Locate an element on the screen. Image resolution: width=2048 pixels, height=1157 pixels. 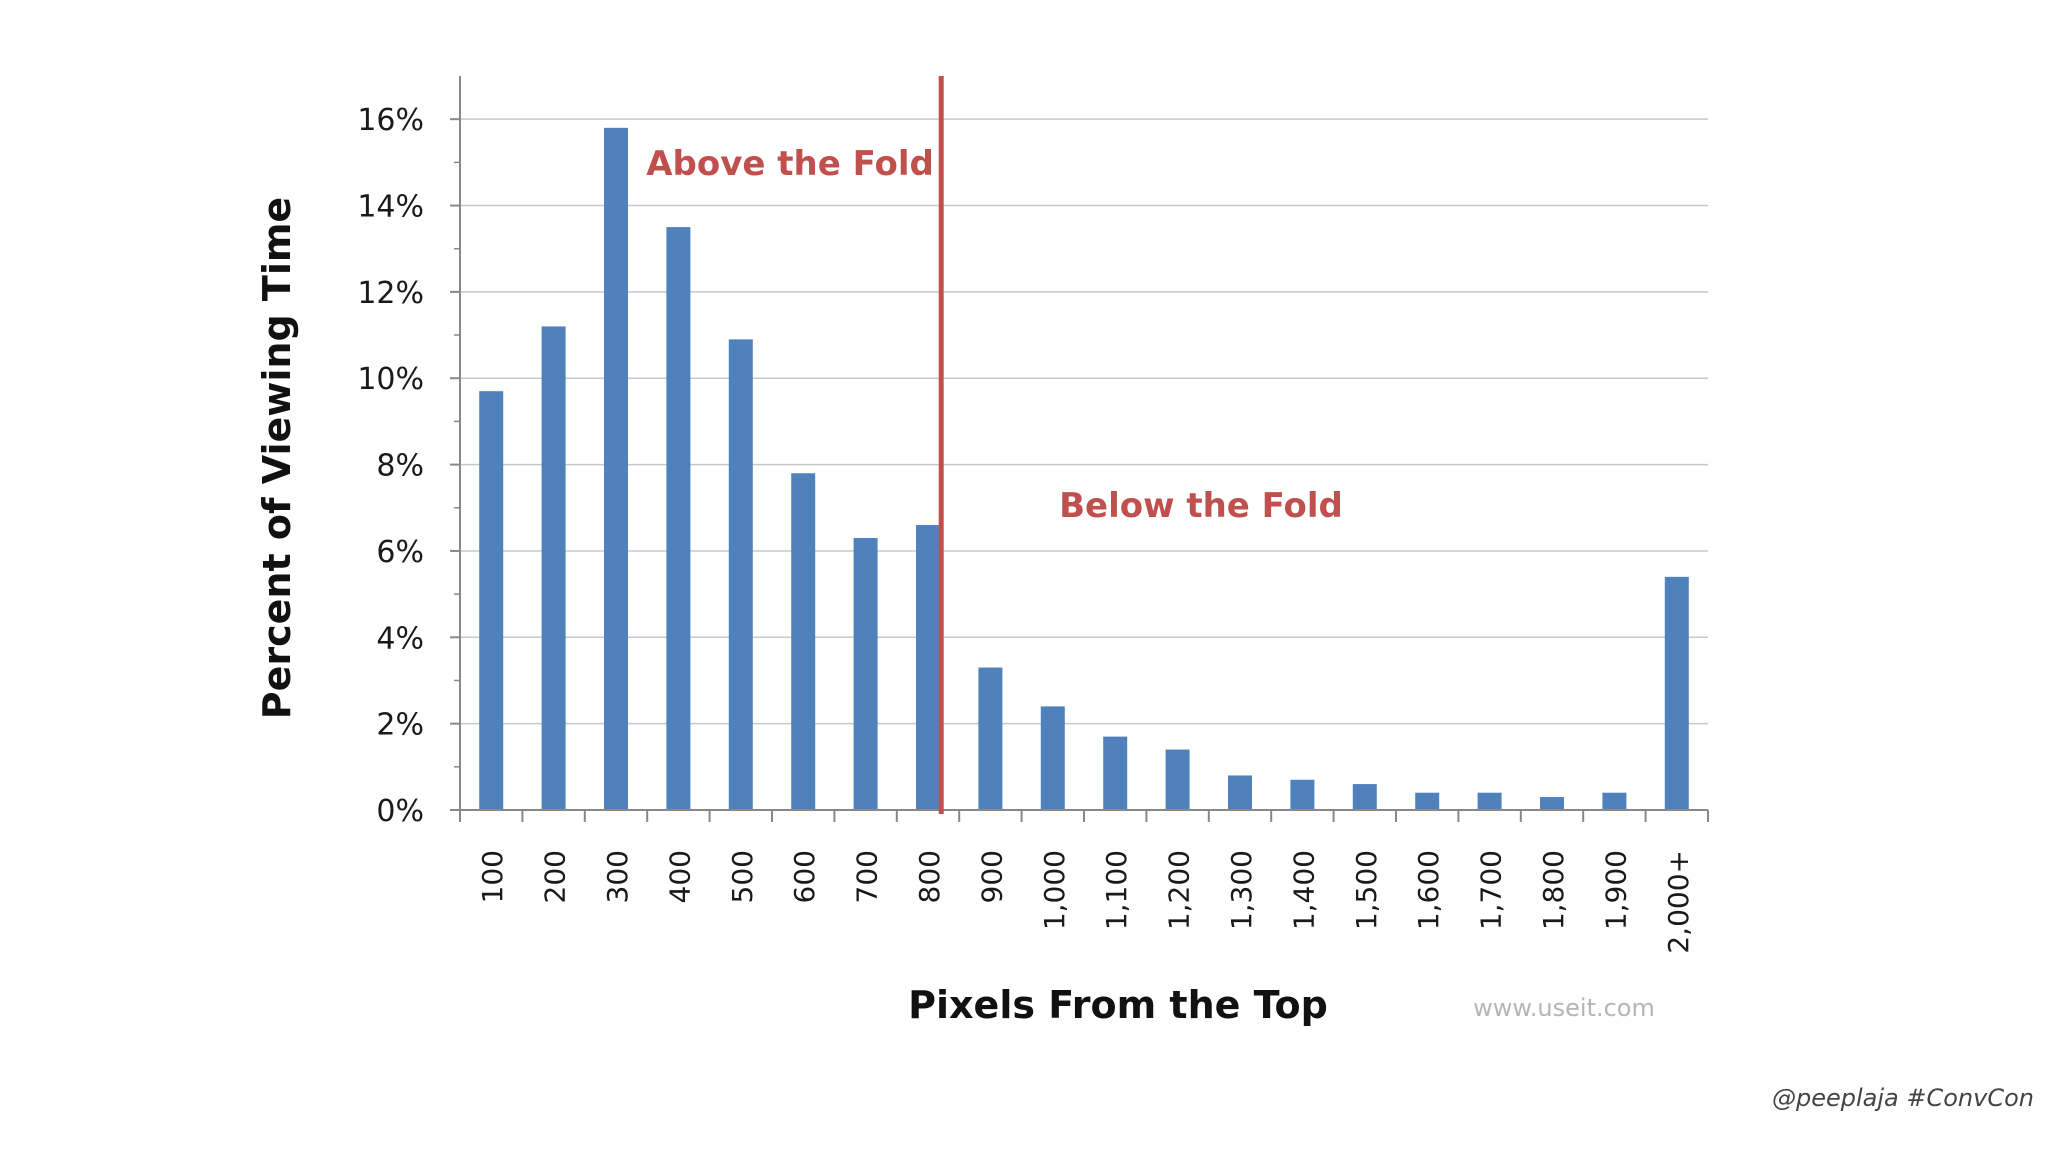
x-tick-label: 1,600 is located at coordinates (1428, 890).